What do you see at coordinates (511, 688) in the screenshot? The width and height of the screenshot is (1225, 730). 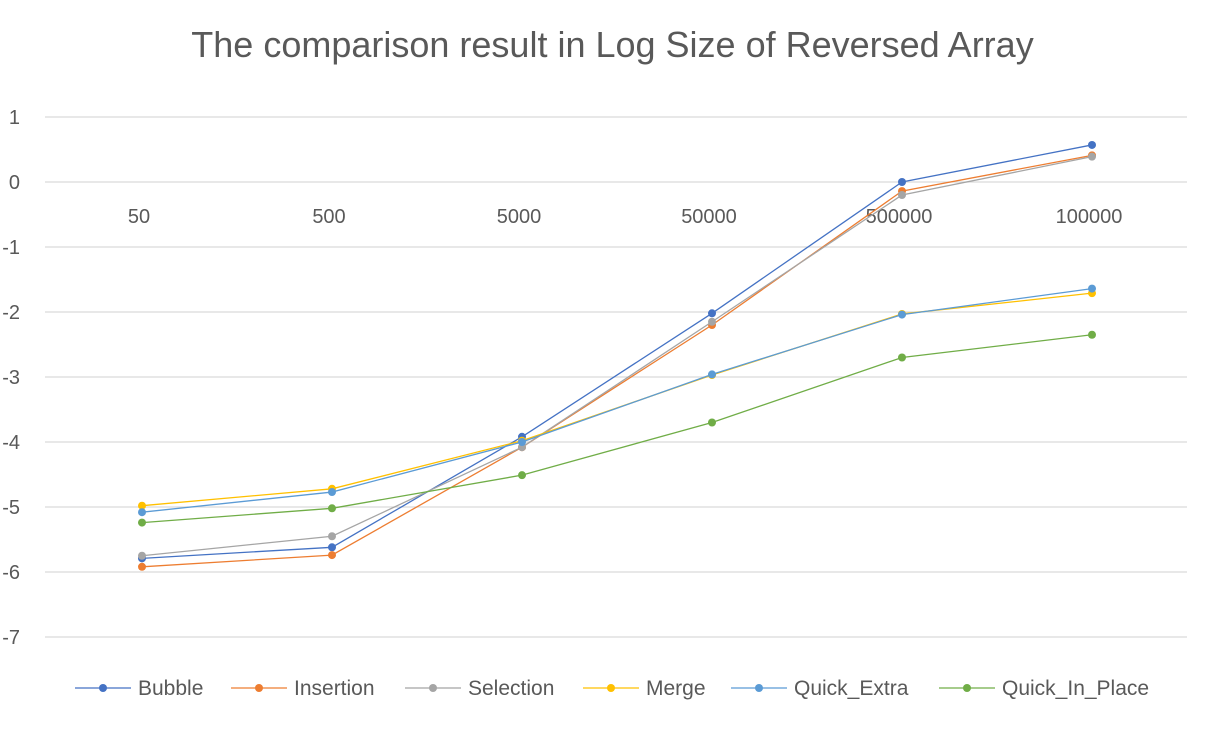 I see `legend-label: Selection` at bounding box center [511, 688].